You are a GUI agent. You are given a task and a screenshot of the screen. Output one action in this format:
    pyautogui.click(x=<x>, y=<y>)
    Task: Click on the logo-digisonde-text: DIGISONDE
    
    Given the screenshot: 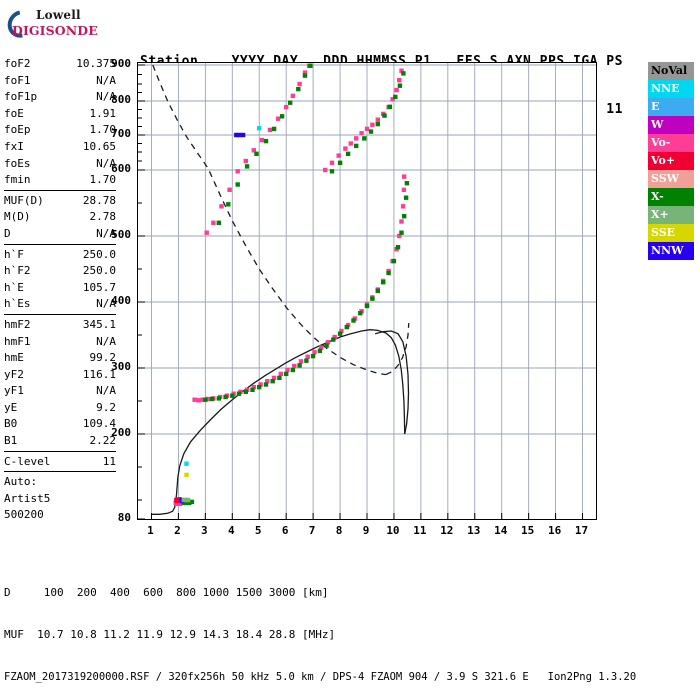 What is the action you would take?
    pyautogui.click(x=55, y=30)
    